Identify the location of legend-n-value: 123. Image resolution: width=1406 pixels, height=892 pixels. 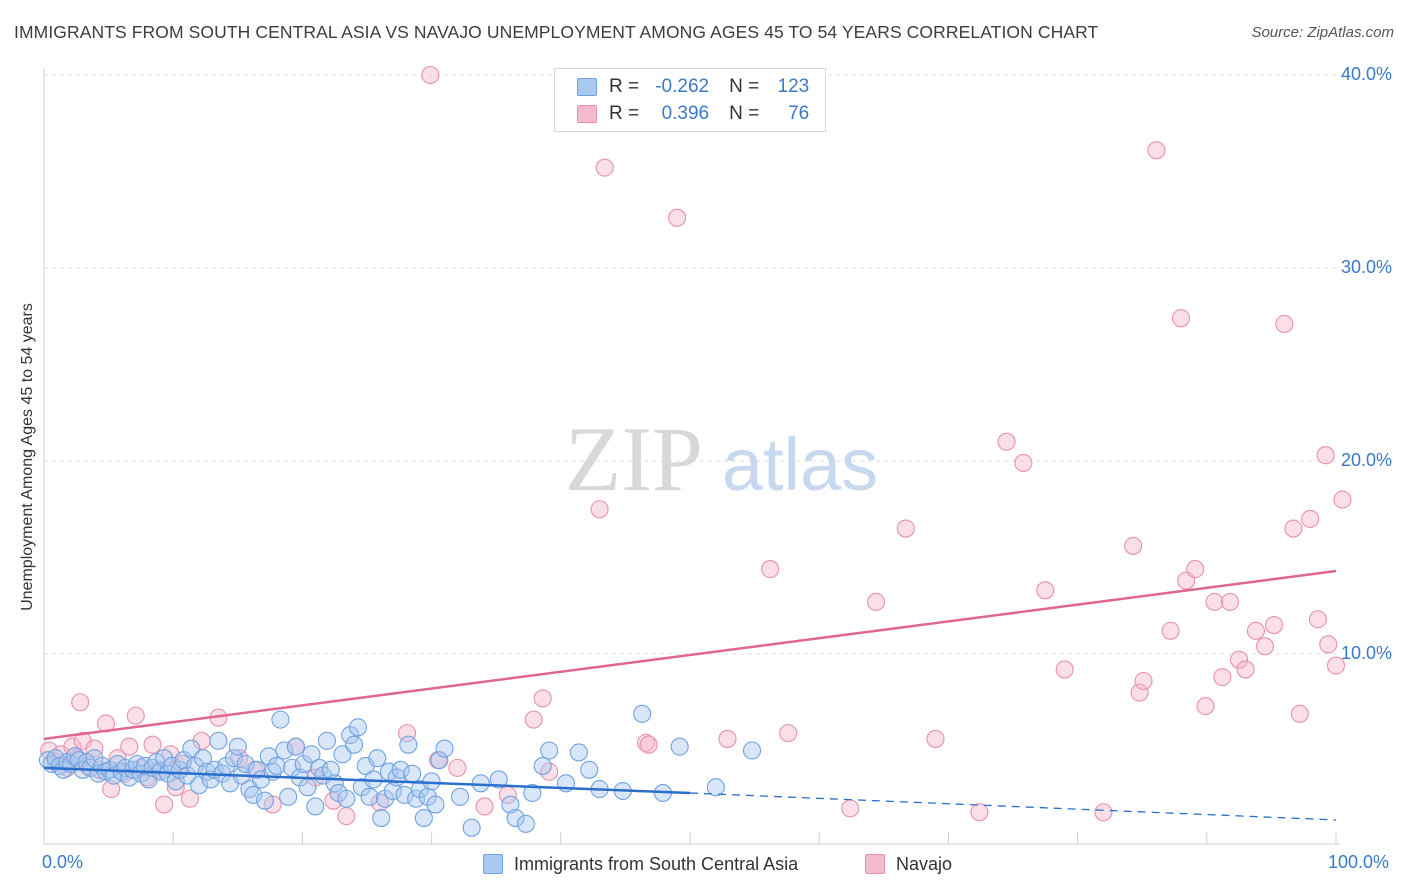
(793, 86).